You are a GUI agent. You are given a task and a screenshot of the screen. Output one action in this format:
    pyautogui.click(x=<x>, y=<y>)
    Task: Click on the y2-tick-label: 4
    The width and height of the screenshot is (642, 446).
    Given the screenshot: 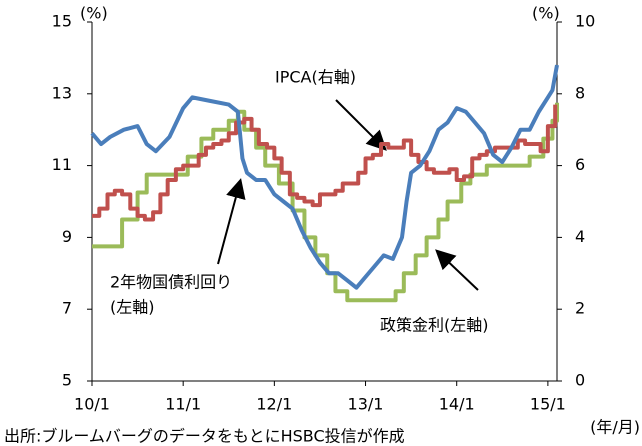 What is the action you would take?
    pyautogui.click(x=580, y=236)
    